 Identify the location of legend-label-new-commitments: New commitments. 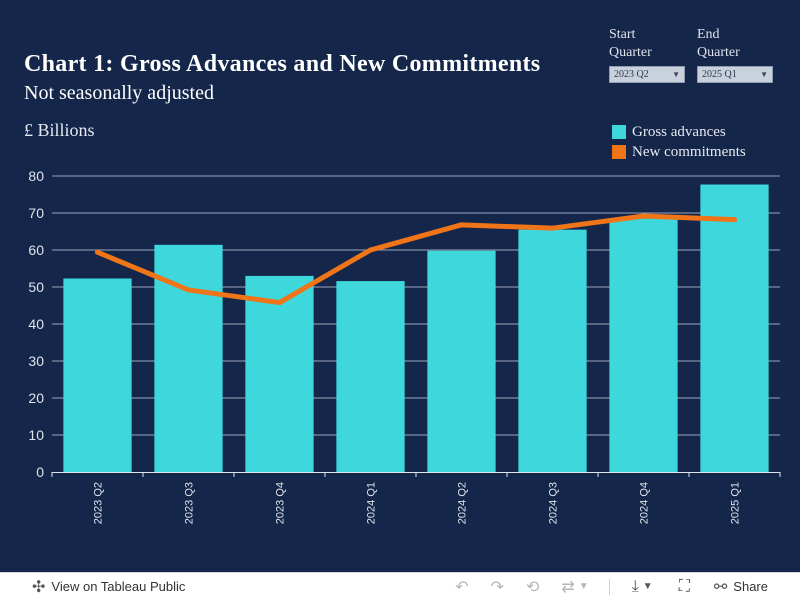
(689, 151).